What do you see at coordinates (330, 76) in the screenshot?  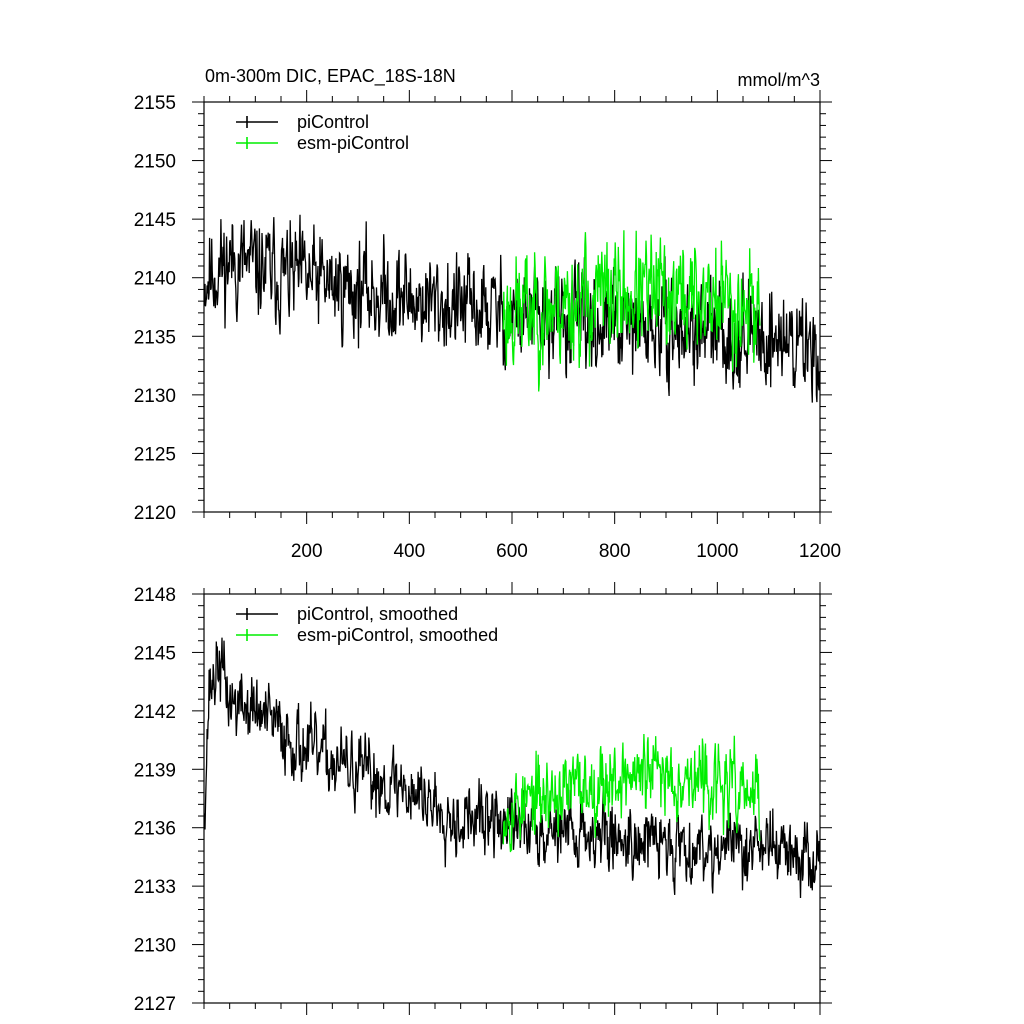 I see `chart-title: 0m-300m DIC, EPAC_18S-18N` at bounding box center [330, 76].